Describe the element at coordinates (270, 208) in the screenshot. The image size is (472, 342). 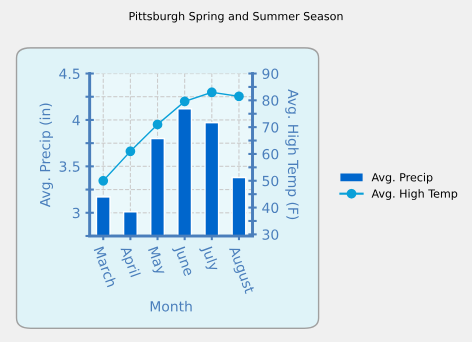
I see `y2-tick-label: 40` at that location.